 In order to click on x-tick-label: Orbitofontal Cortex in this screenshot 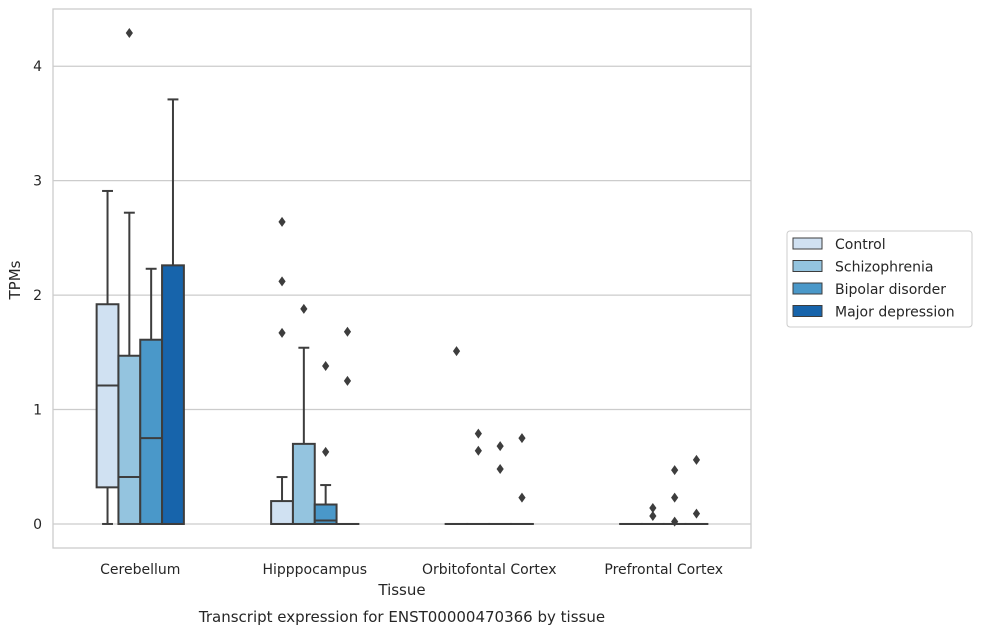, I will do `click(489, 570)`.